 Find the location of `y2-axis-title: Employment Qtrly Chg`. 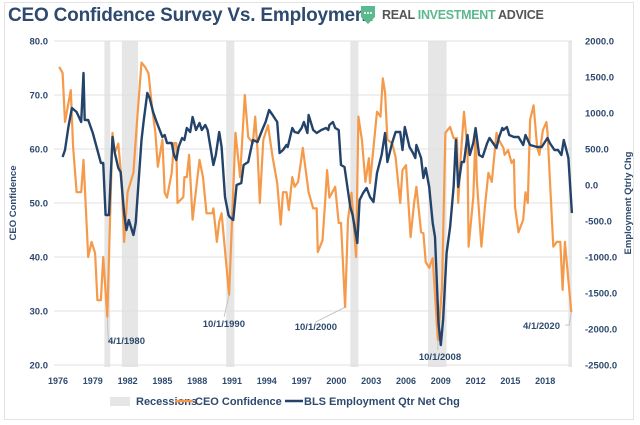

y2-axis-title: Employment Qtrly Chg is located at coordinates (628, 202).